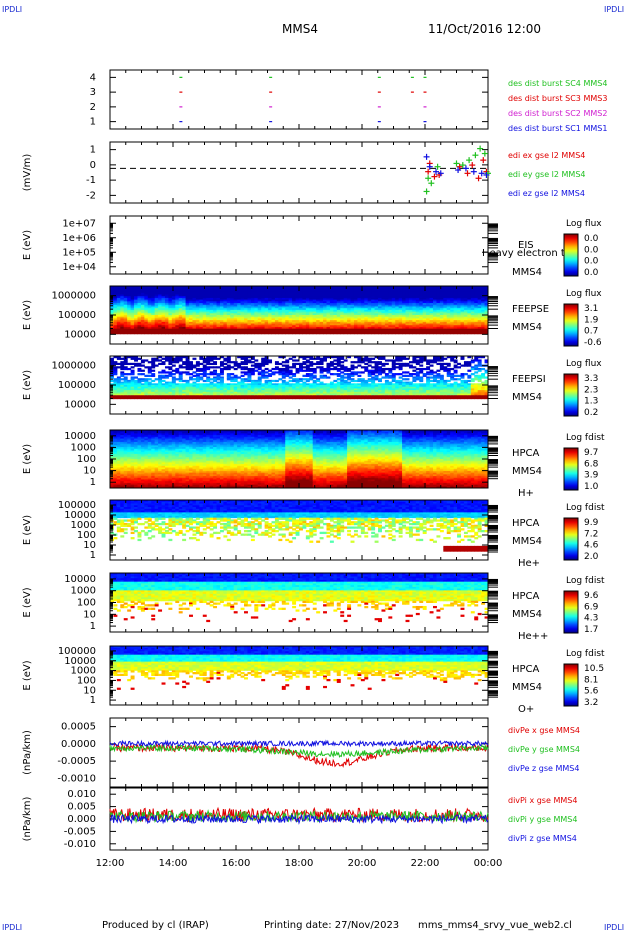 The image size is (630, 934). I want to click on y-tick-label: -1, so click(91, 180).